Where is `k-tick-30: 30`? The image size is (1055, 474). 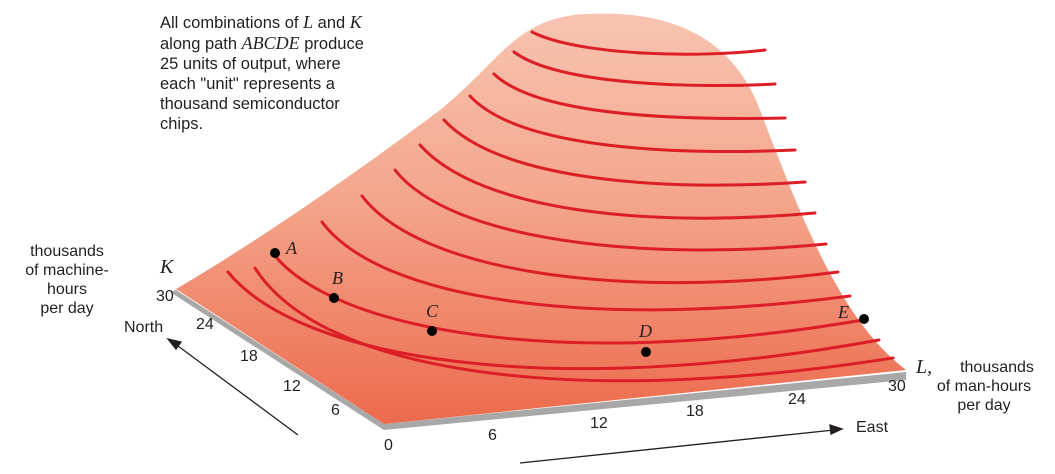
k-tick-30: 30 is located at coordinates (165, 296).